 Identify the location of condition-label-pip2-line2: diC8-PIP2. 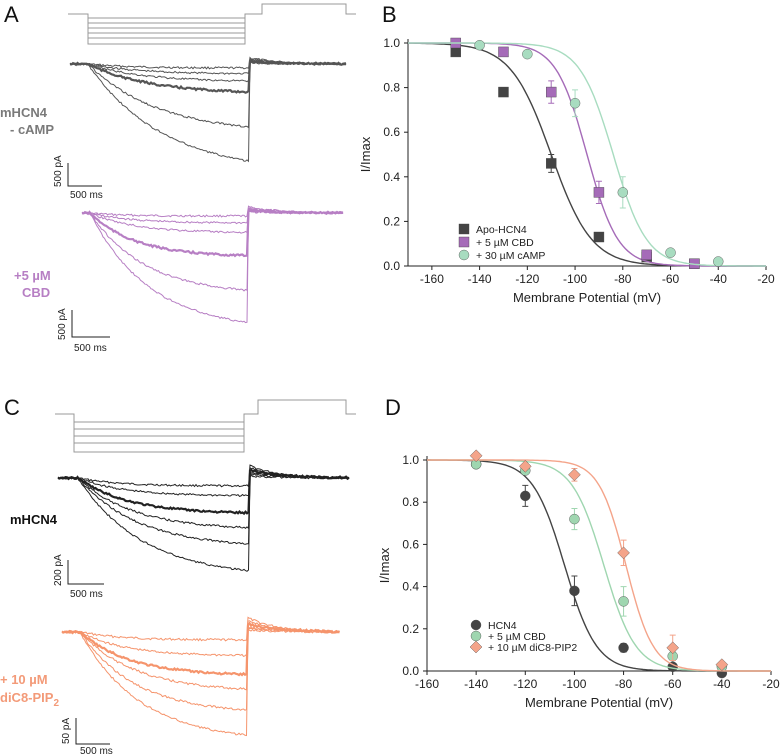
(29, 699).